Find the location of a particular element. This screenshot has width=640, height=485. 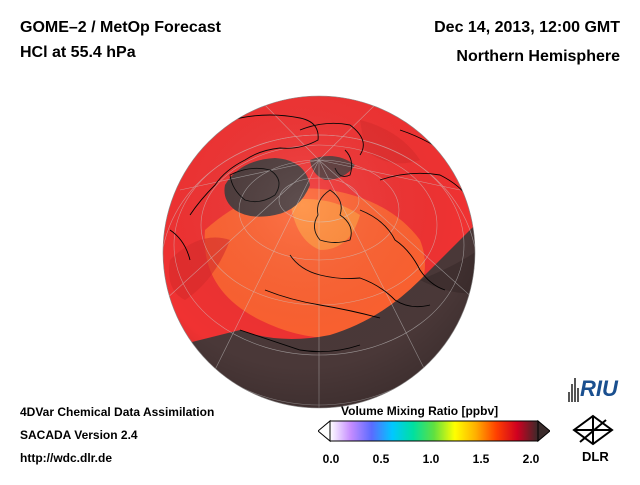

title-instrument: GOME–2 / MetOp Forecast is located at coordinates (120, 27).